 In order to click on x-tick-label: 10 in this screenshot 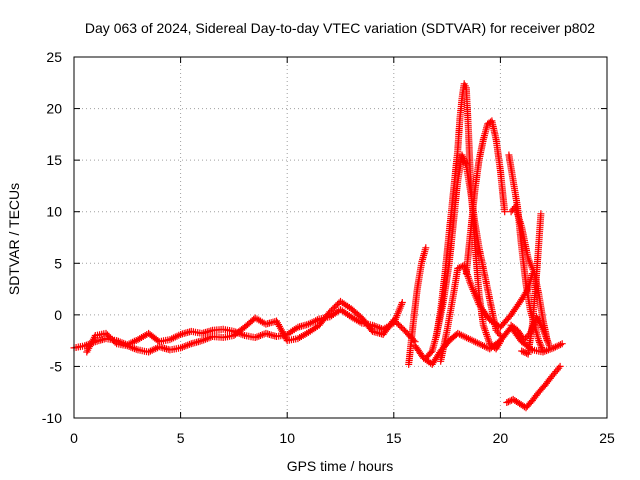, I will do `click(287, 438)`.